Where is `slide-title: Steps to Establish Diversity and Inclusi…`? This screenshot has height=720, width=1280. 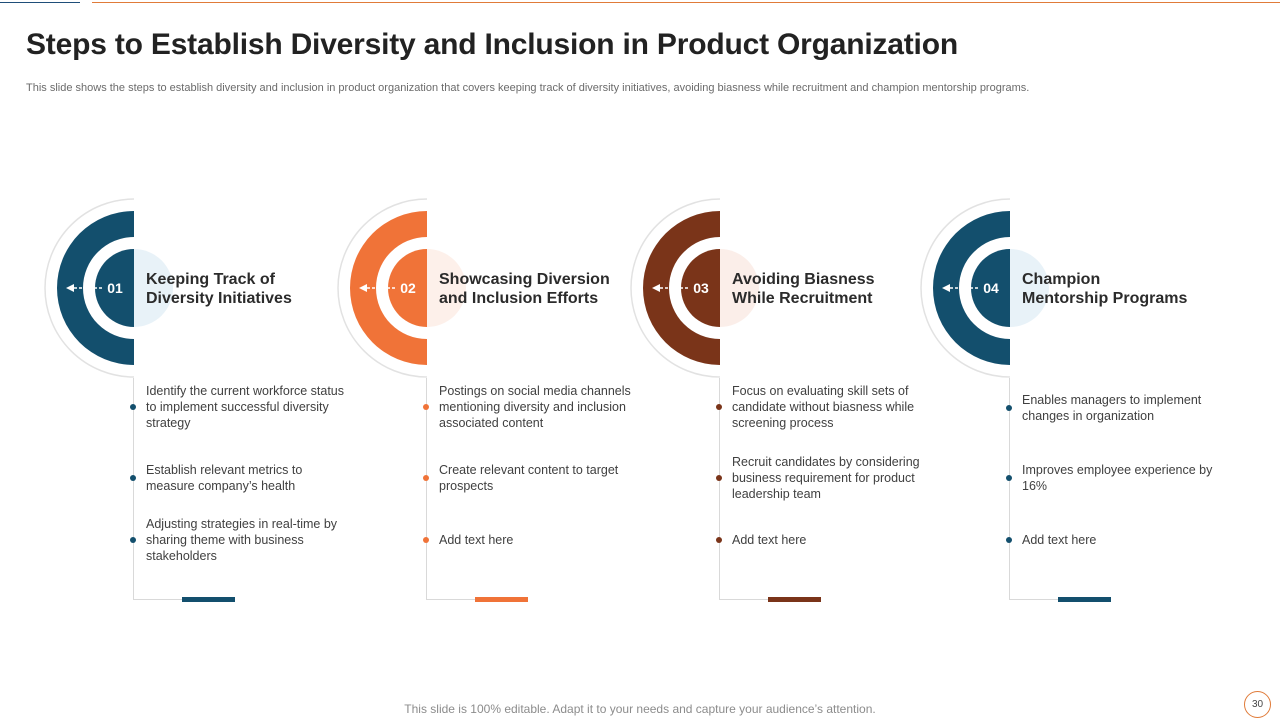 slide-title: Steps to Establish Diversity and Inclusi… is located at coordinates (492, 44).